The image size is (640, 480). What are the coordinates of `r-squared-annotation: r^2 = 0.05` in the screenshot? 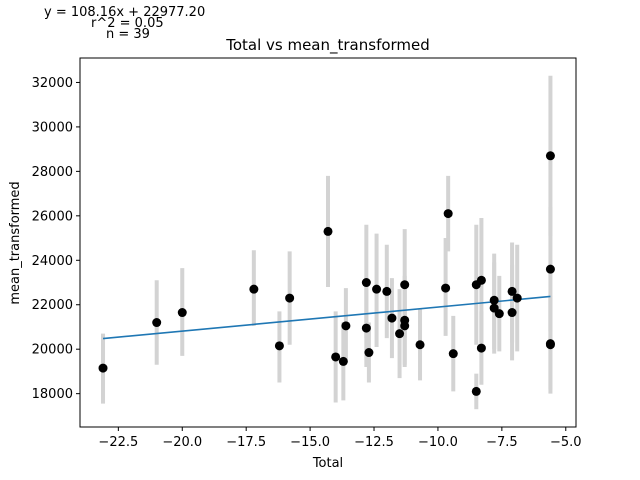 It's located at (127, 23).